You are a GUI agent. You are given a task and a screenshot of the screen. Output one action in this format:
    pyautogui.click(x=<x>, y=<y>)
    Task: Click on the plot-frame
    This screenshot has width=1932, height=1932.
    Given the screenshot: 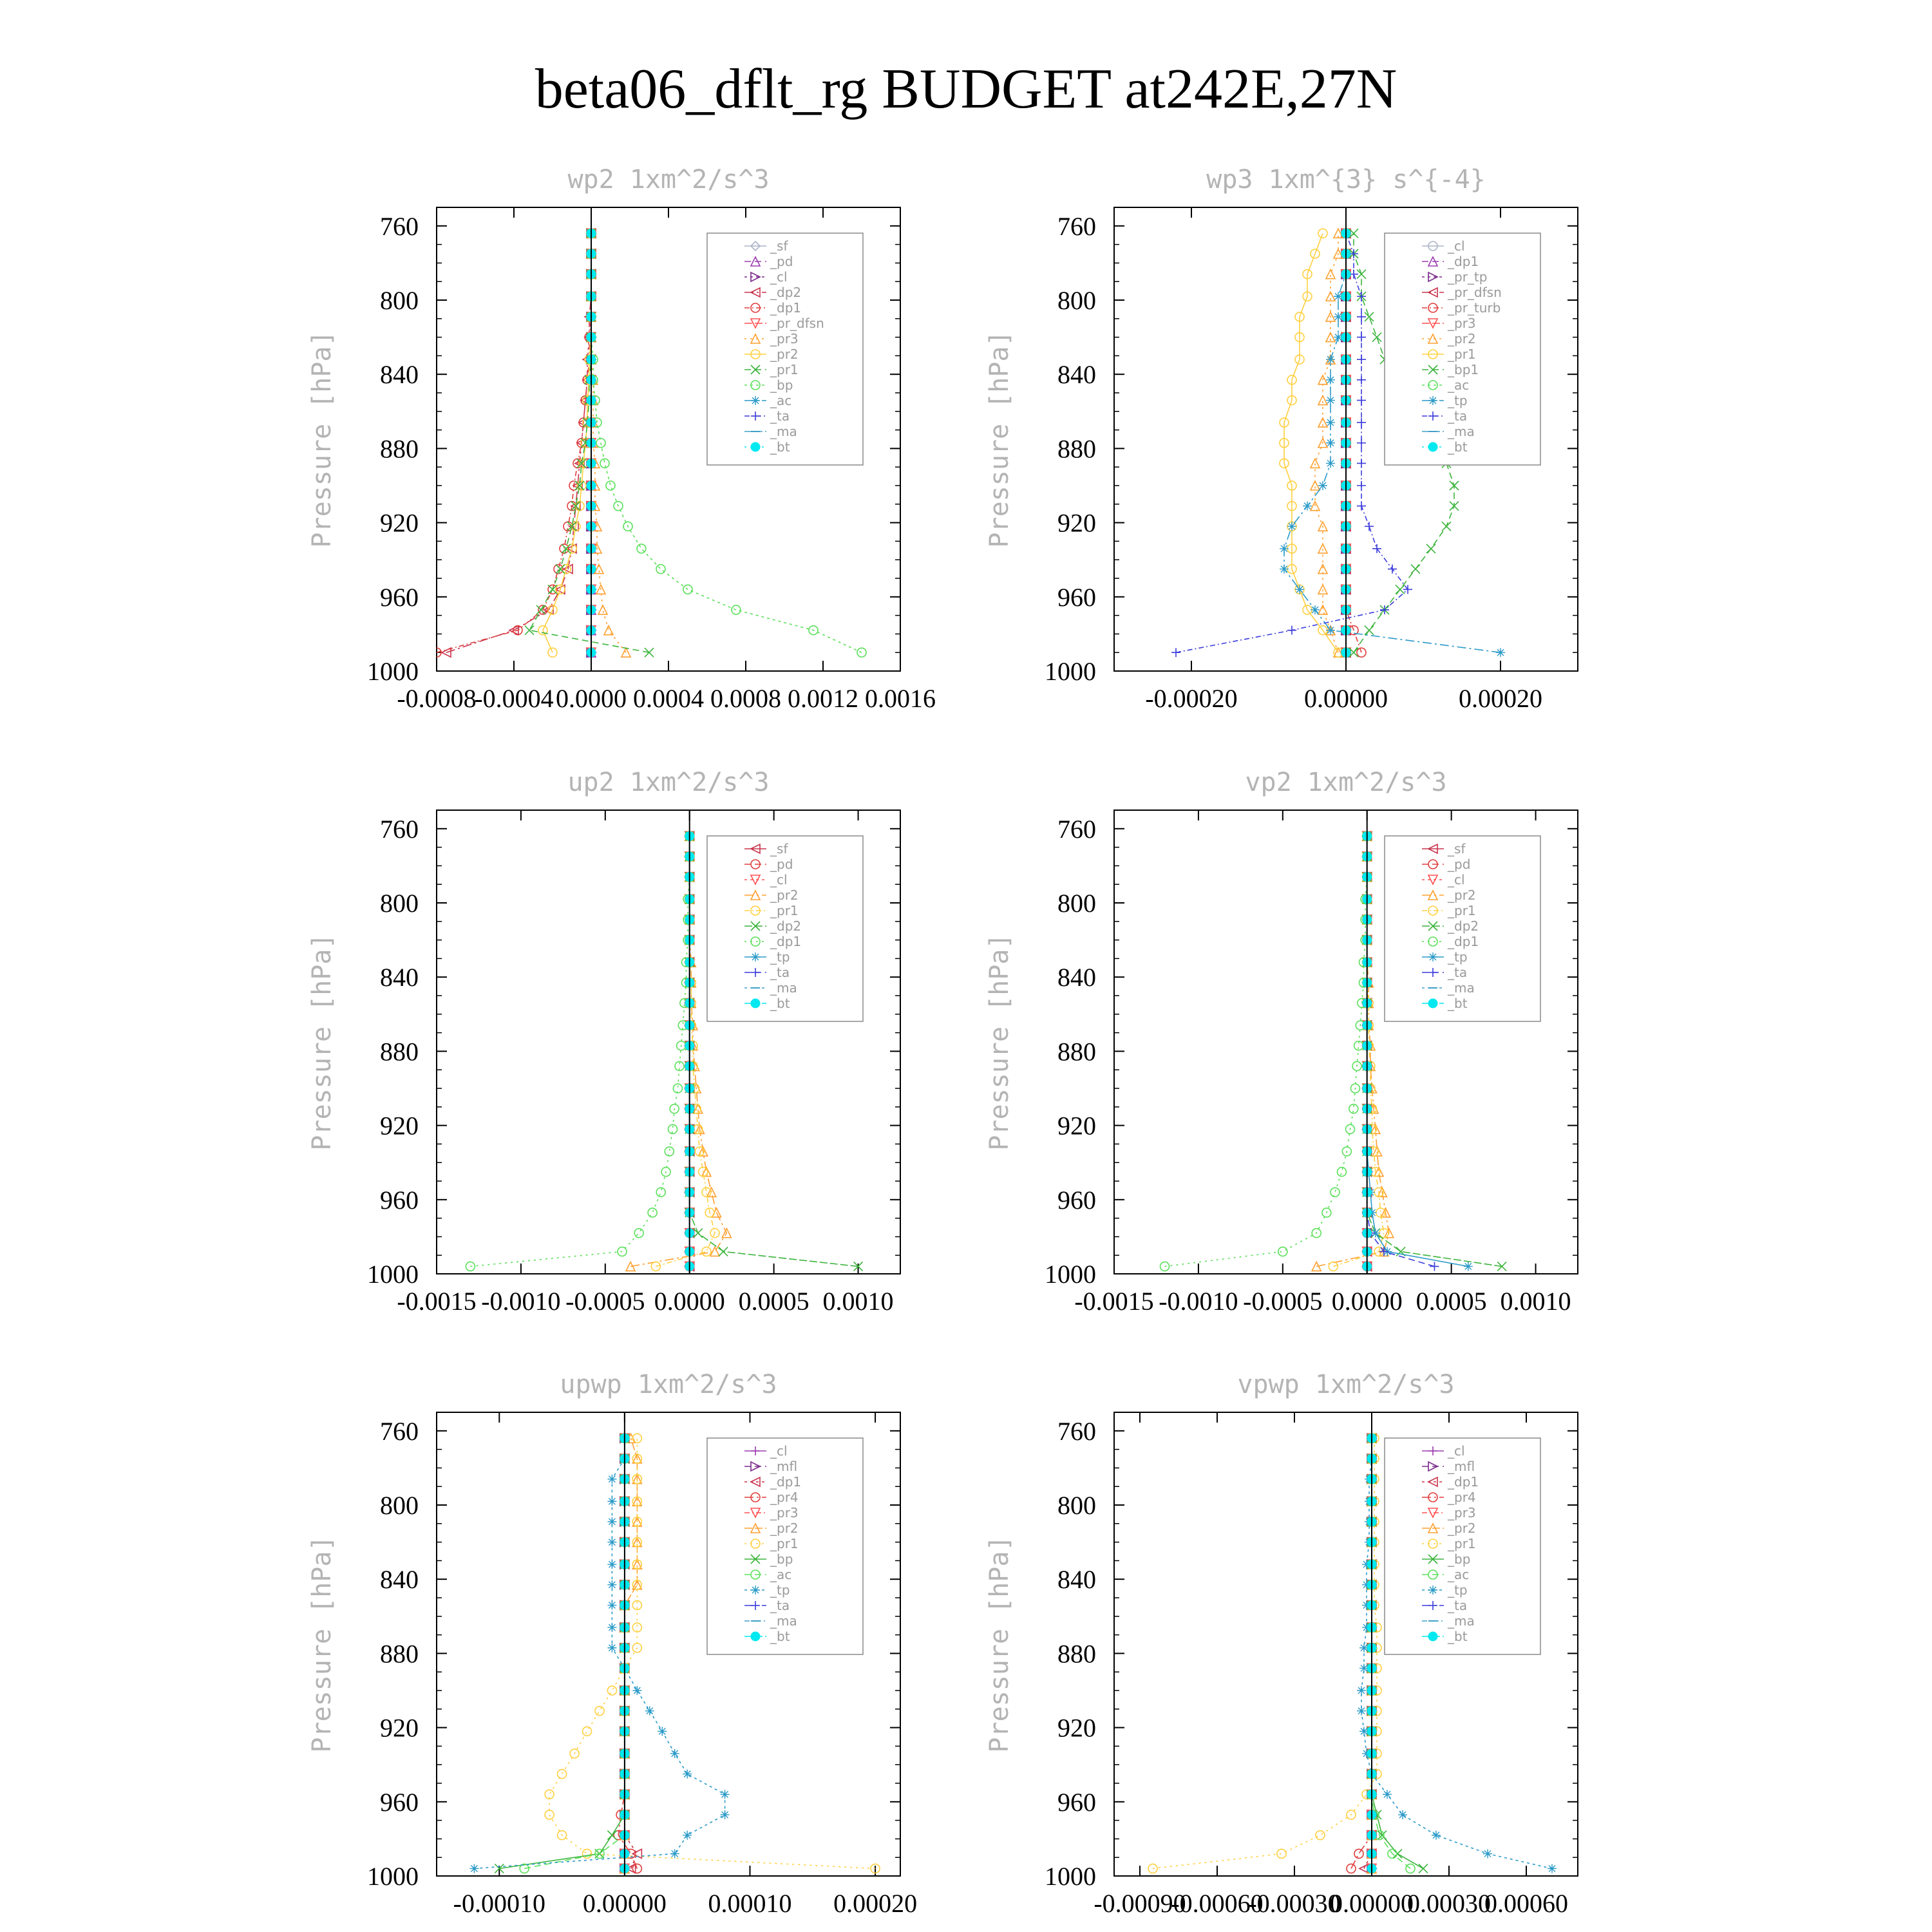 What is the action you would take?
    pyautogui.click(x=1345, y=1042)
    